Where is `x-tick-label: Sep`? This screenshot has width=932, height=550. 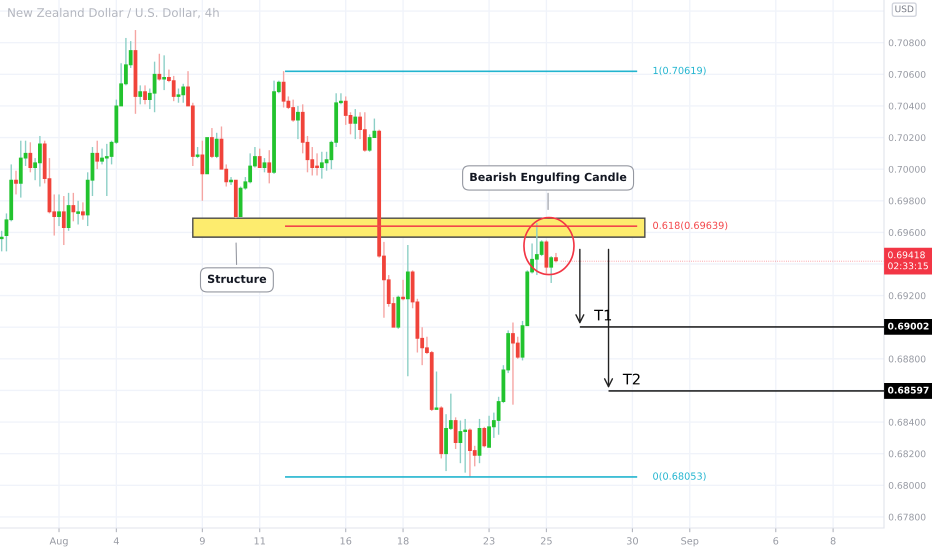
x-tick-label: Sep is located at coordinates (689, 541).